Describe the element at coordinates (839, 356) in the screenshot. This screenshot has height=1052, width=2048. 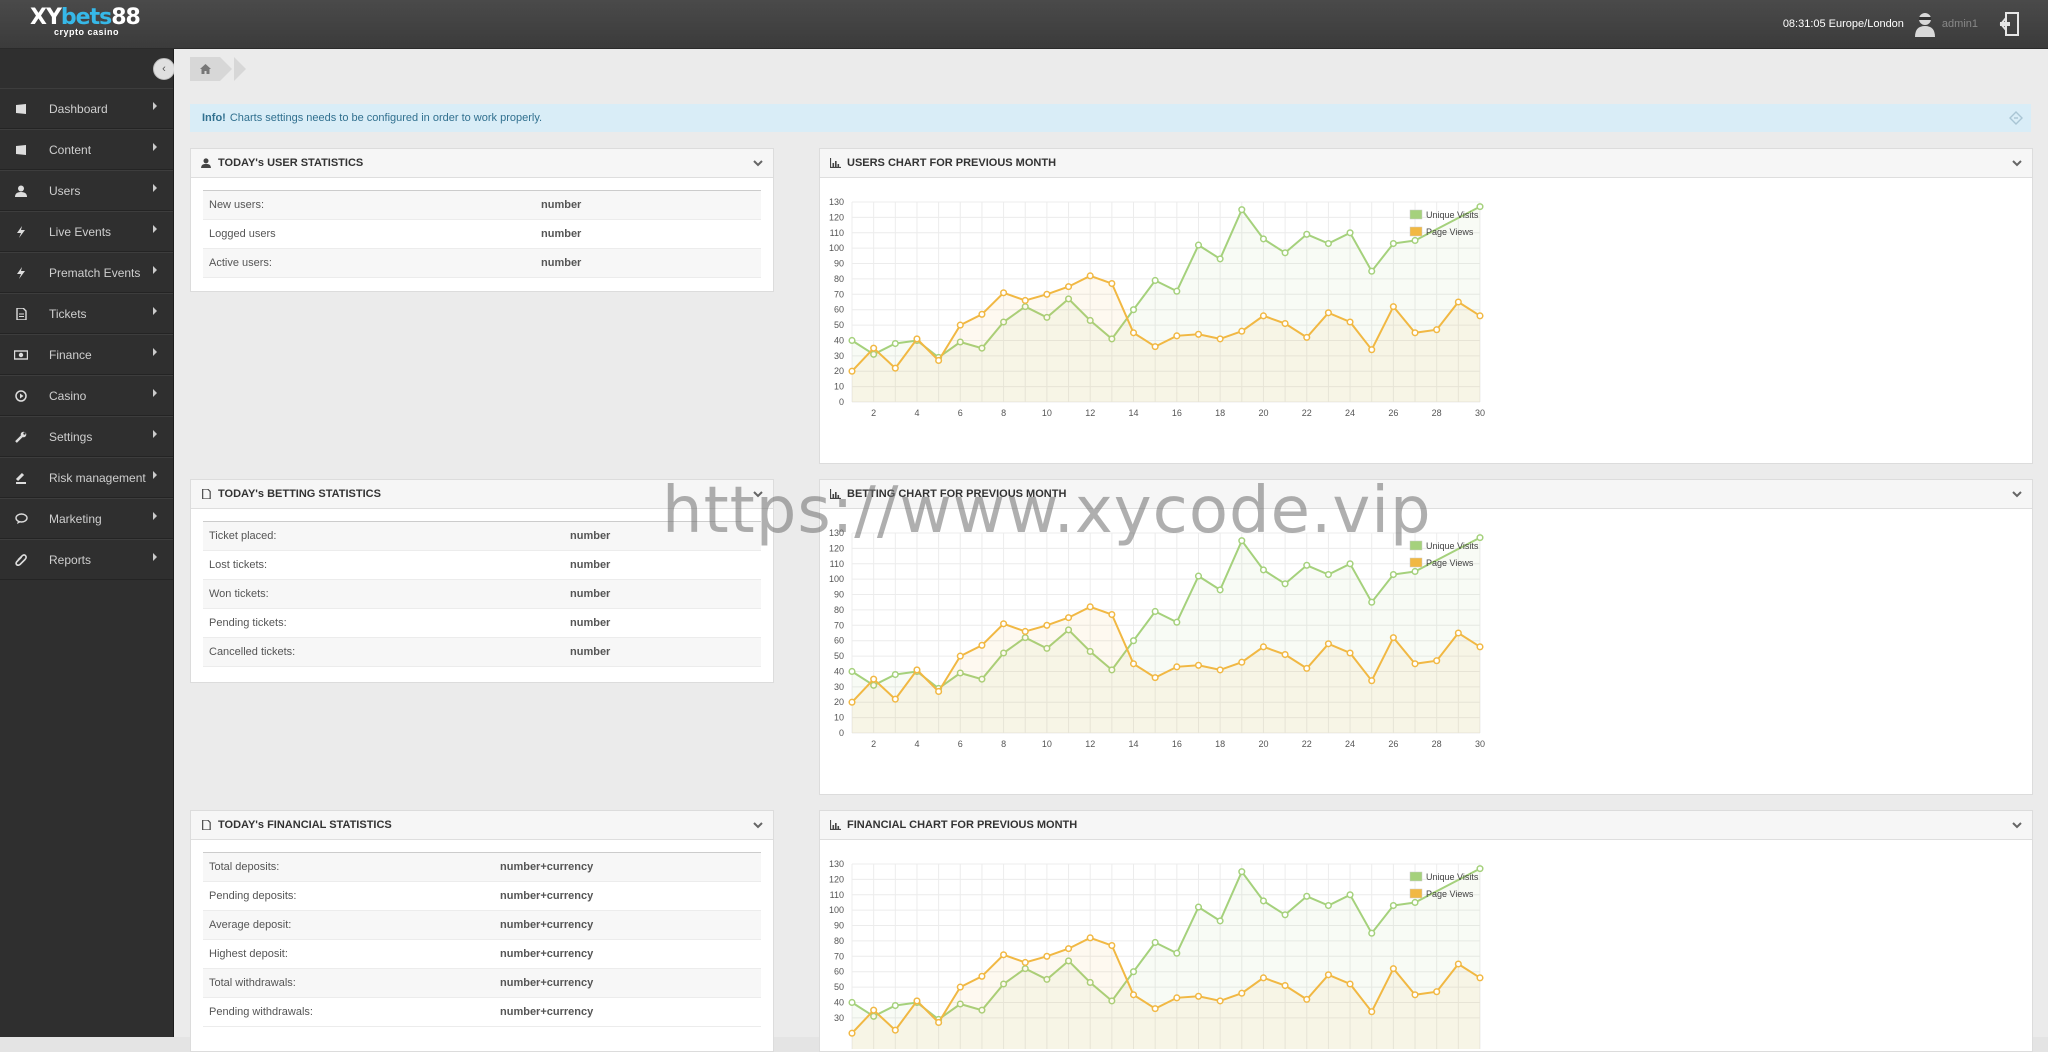
I see `y-tick-label: 30` at that location.